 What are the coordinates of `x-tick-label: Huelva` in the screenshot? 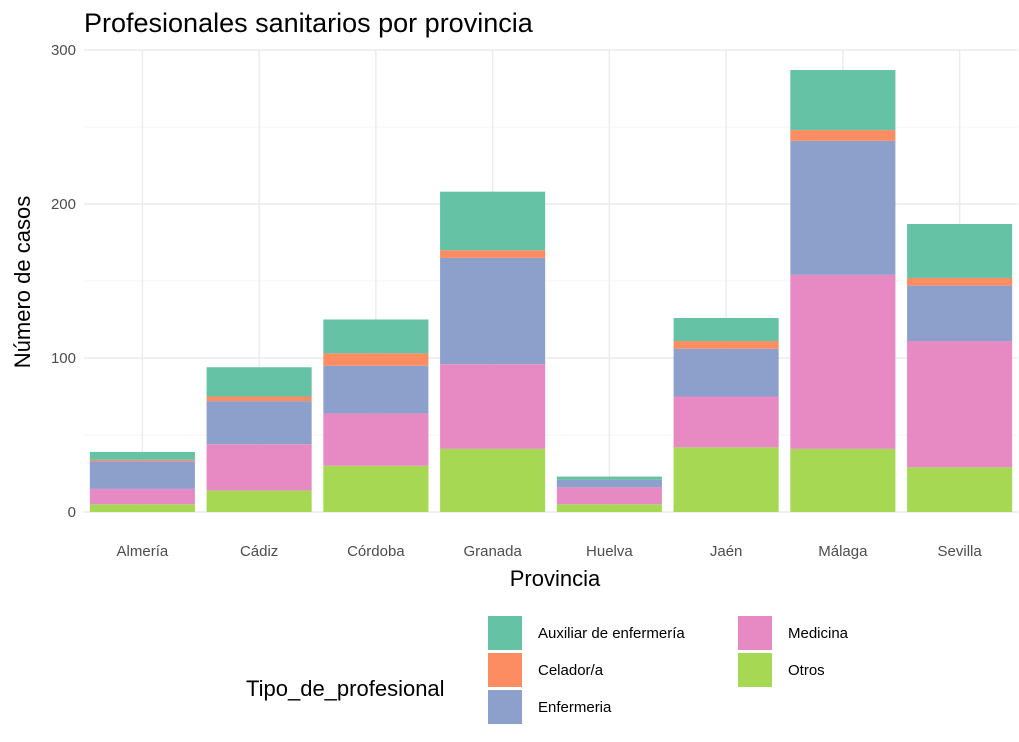 It's located at (609, 551).